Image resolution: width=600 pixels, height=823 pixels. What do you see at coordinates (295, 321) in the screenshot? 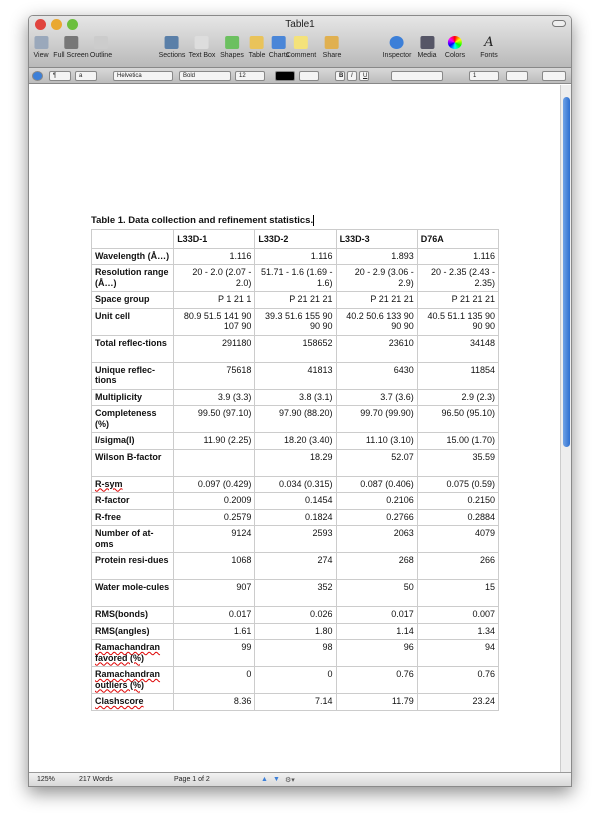
I see `table-cell: 39.3 51.6 155 90 90 90` at bounding box center [295, 321].